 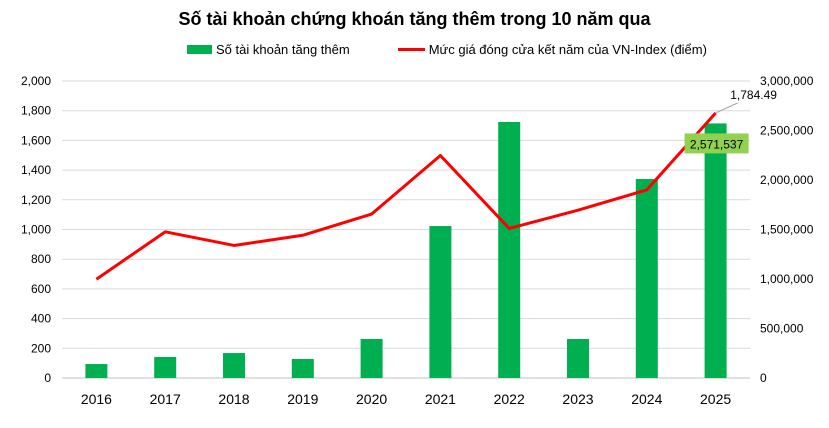 What do you see at coordinates (41, 289) in the screenshot?
I see `y-left-tick-label: 600` at bounding box center [41, 289].